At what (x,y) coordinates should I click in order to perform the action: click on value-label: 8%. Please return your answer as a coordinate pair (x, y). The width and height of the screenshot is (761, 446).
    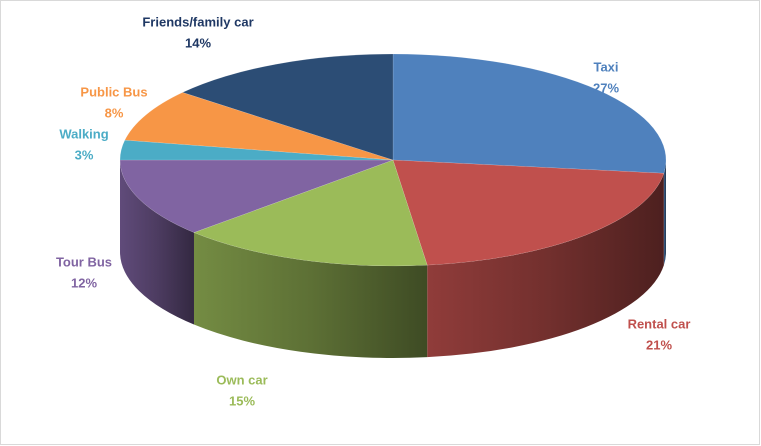
    Looking at the image, I should click on (114, 112).